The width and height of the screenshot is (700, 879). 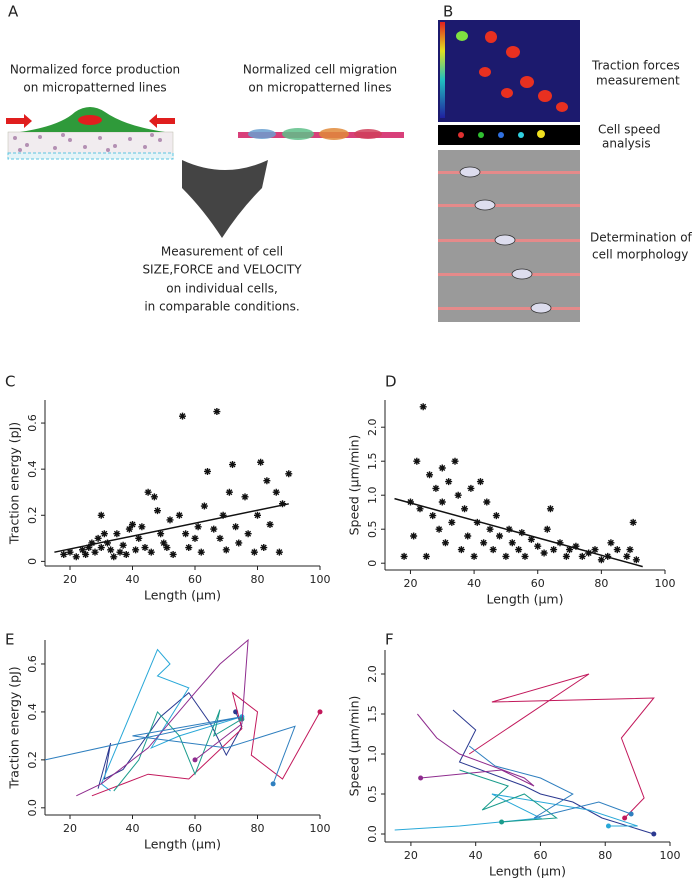 I want to click on panel-label: D, so click(x=391, y=382).